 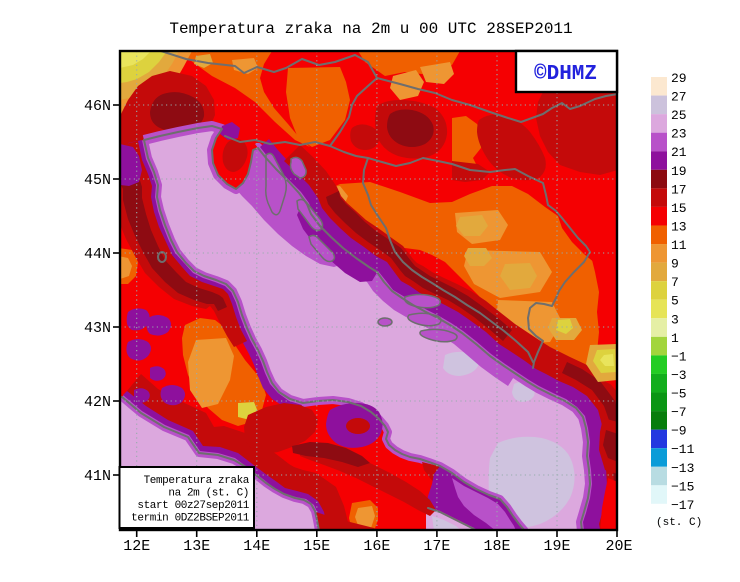 What do you see at coordinates (675, 264) in the screenshot?
I see `svg-text: 9` at bounding box center [675, 264].